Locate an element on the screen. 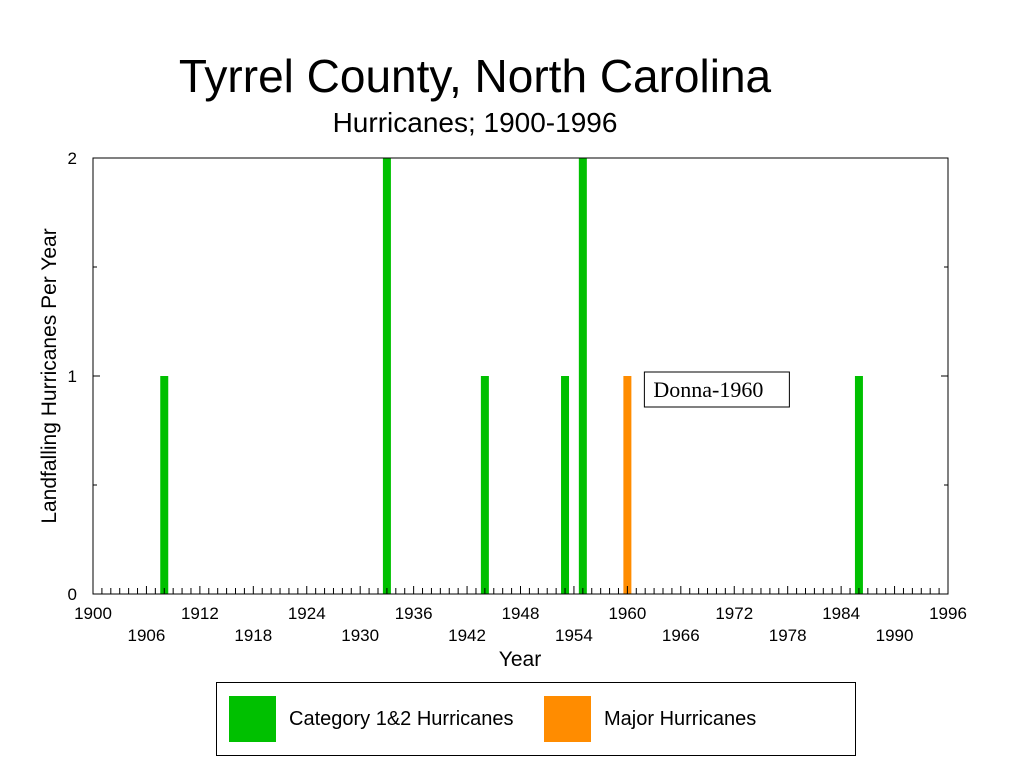  x-tick-label-1900: 1900 is located at coordinates (93, 613).